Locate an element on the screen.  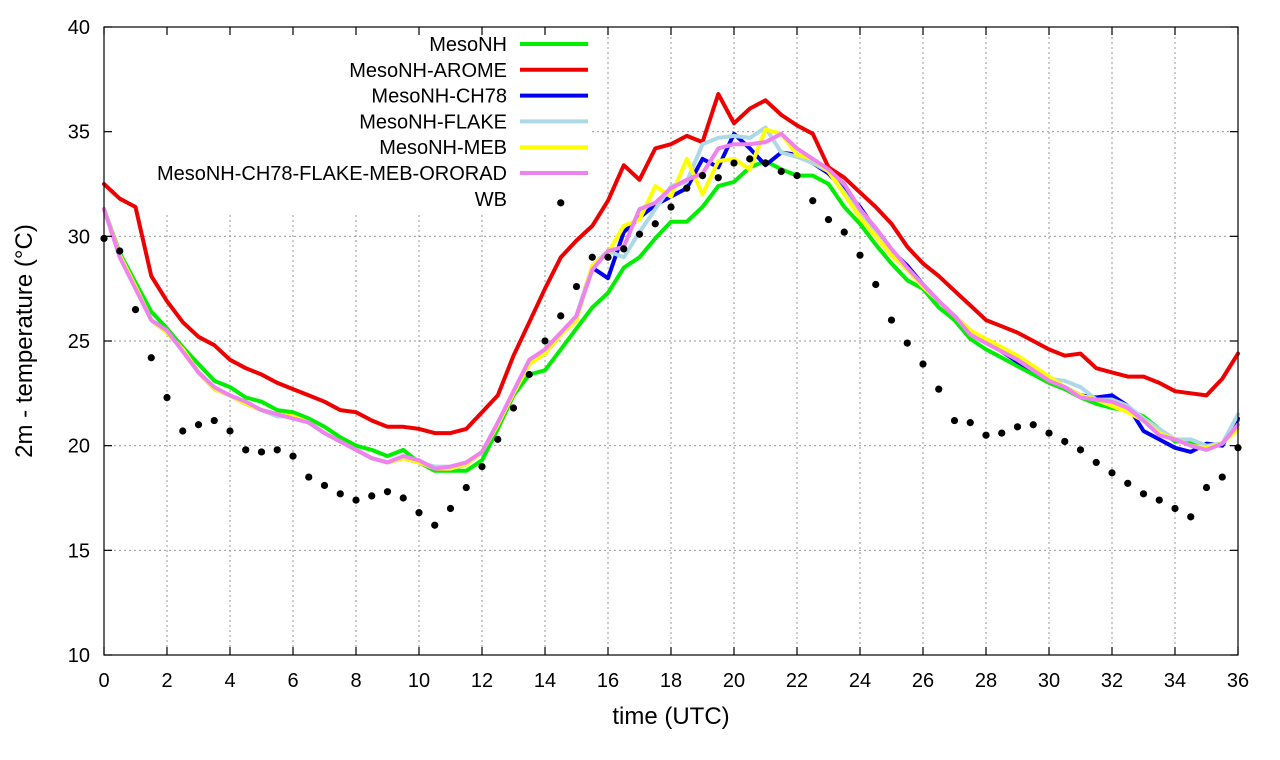
legend-label: MesoNH is located at coordinates (468, 45).